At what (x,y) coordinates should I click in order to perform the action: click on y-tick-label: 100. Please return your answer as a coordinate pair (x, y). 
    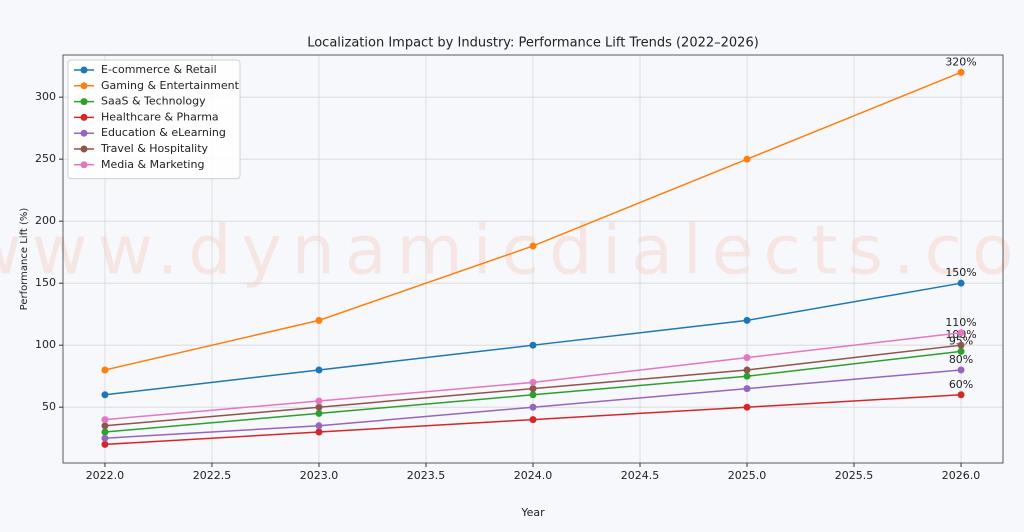
    Looking at the image, I should click on (45, 344).